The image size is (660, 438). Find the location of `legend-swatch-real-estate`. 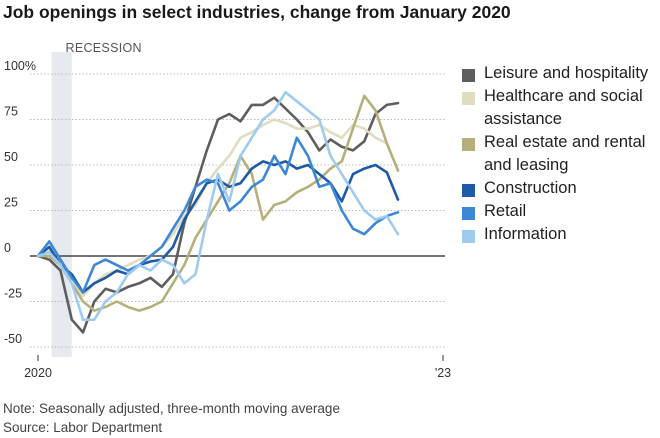

legend-swatch-real-estate is located at coordinates (468, 144).